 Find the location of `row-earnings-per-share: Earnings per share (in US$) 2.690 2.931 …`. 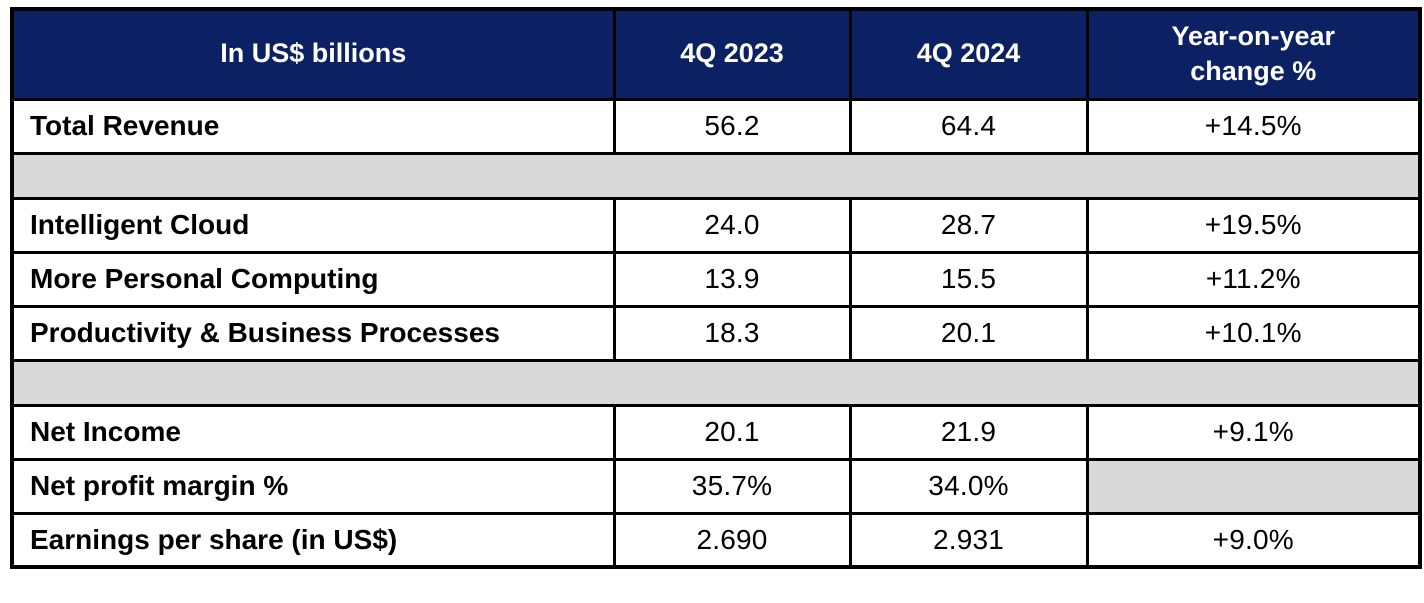

row-earnings-per-share: Earnings per share (in US$) 2.690 2.931 … is located at coordinates (716, 540).